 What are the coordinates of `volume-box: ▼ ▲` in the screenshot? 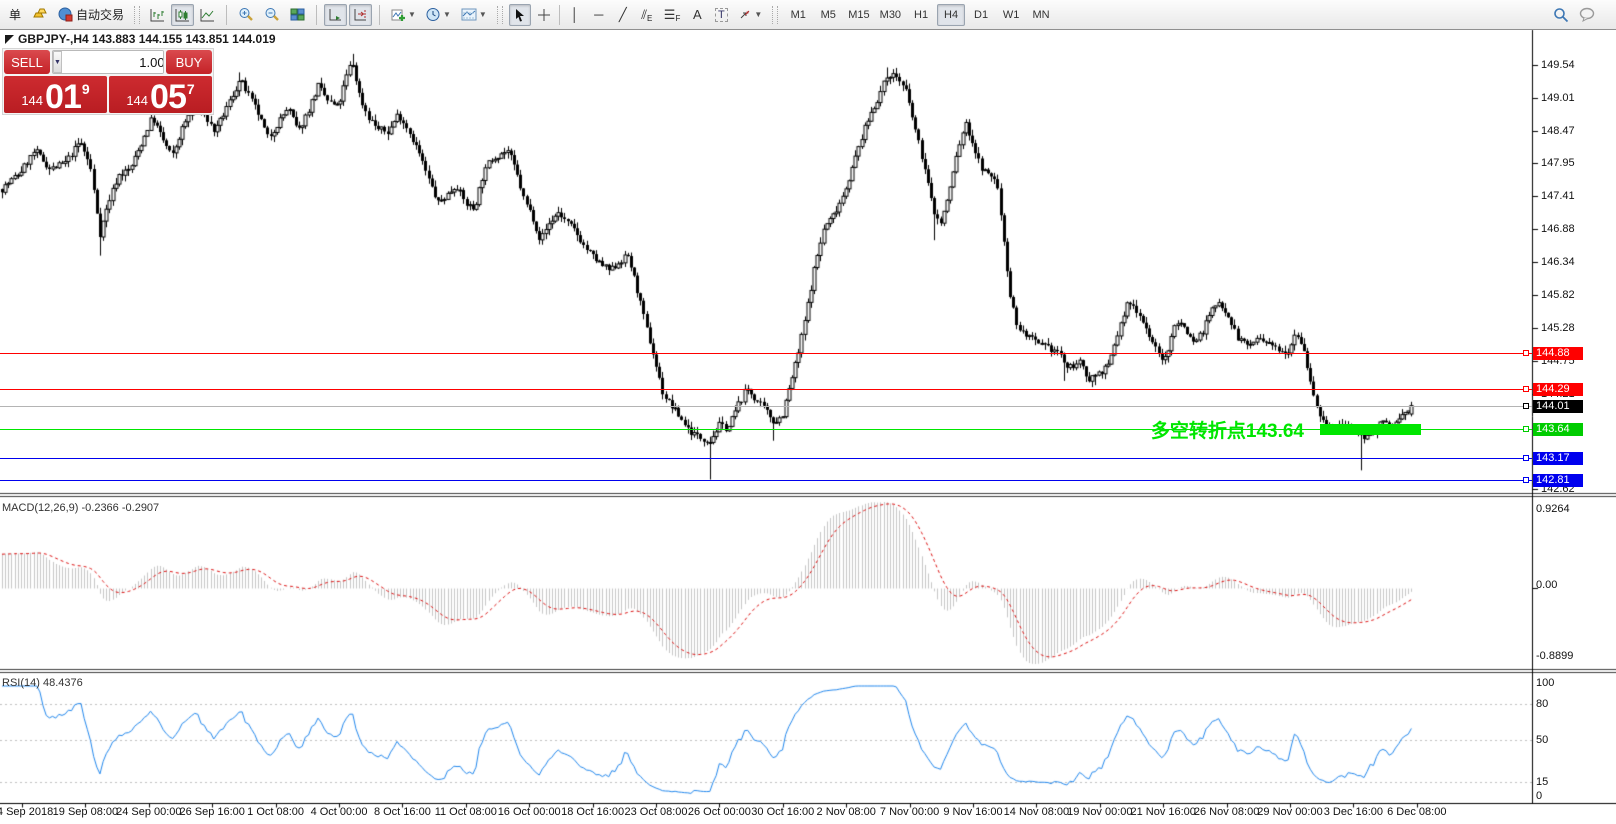 It's located at (108, 62).